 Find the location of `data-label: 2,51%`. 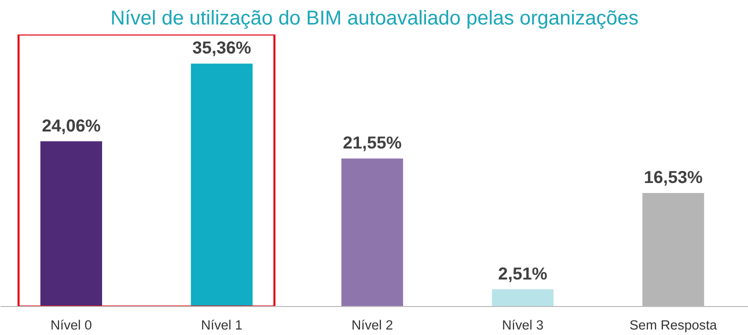

data-label: 2,51% is located at coordinates (523, 273).